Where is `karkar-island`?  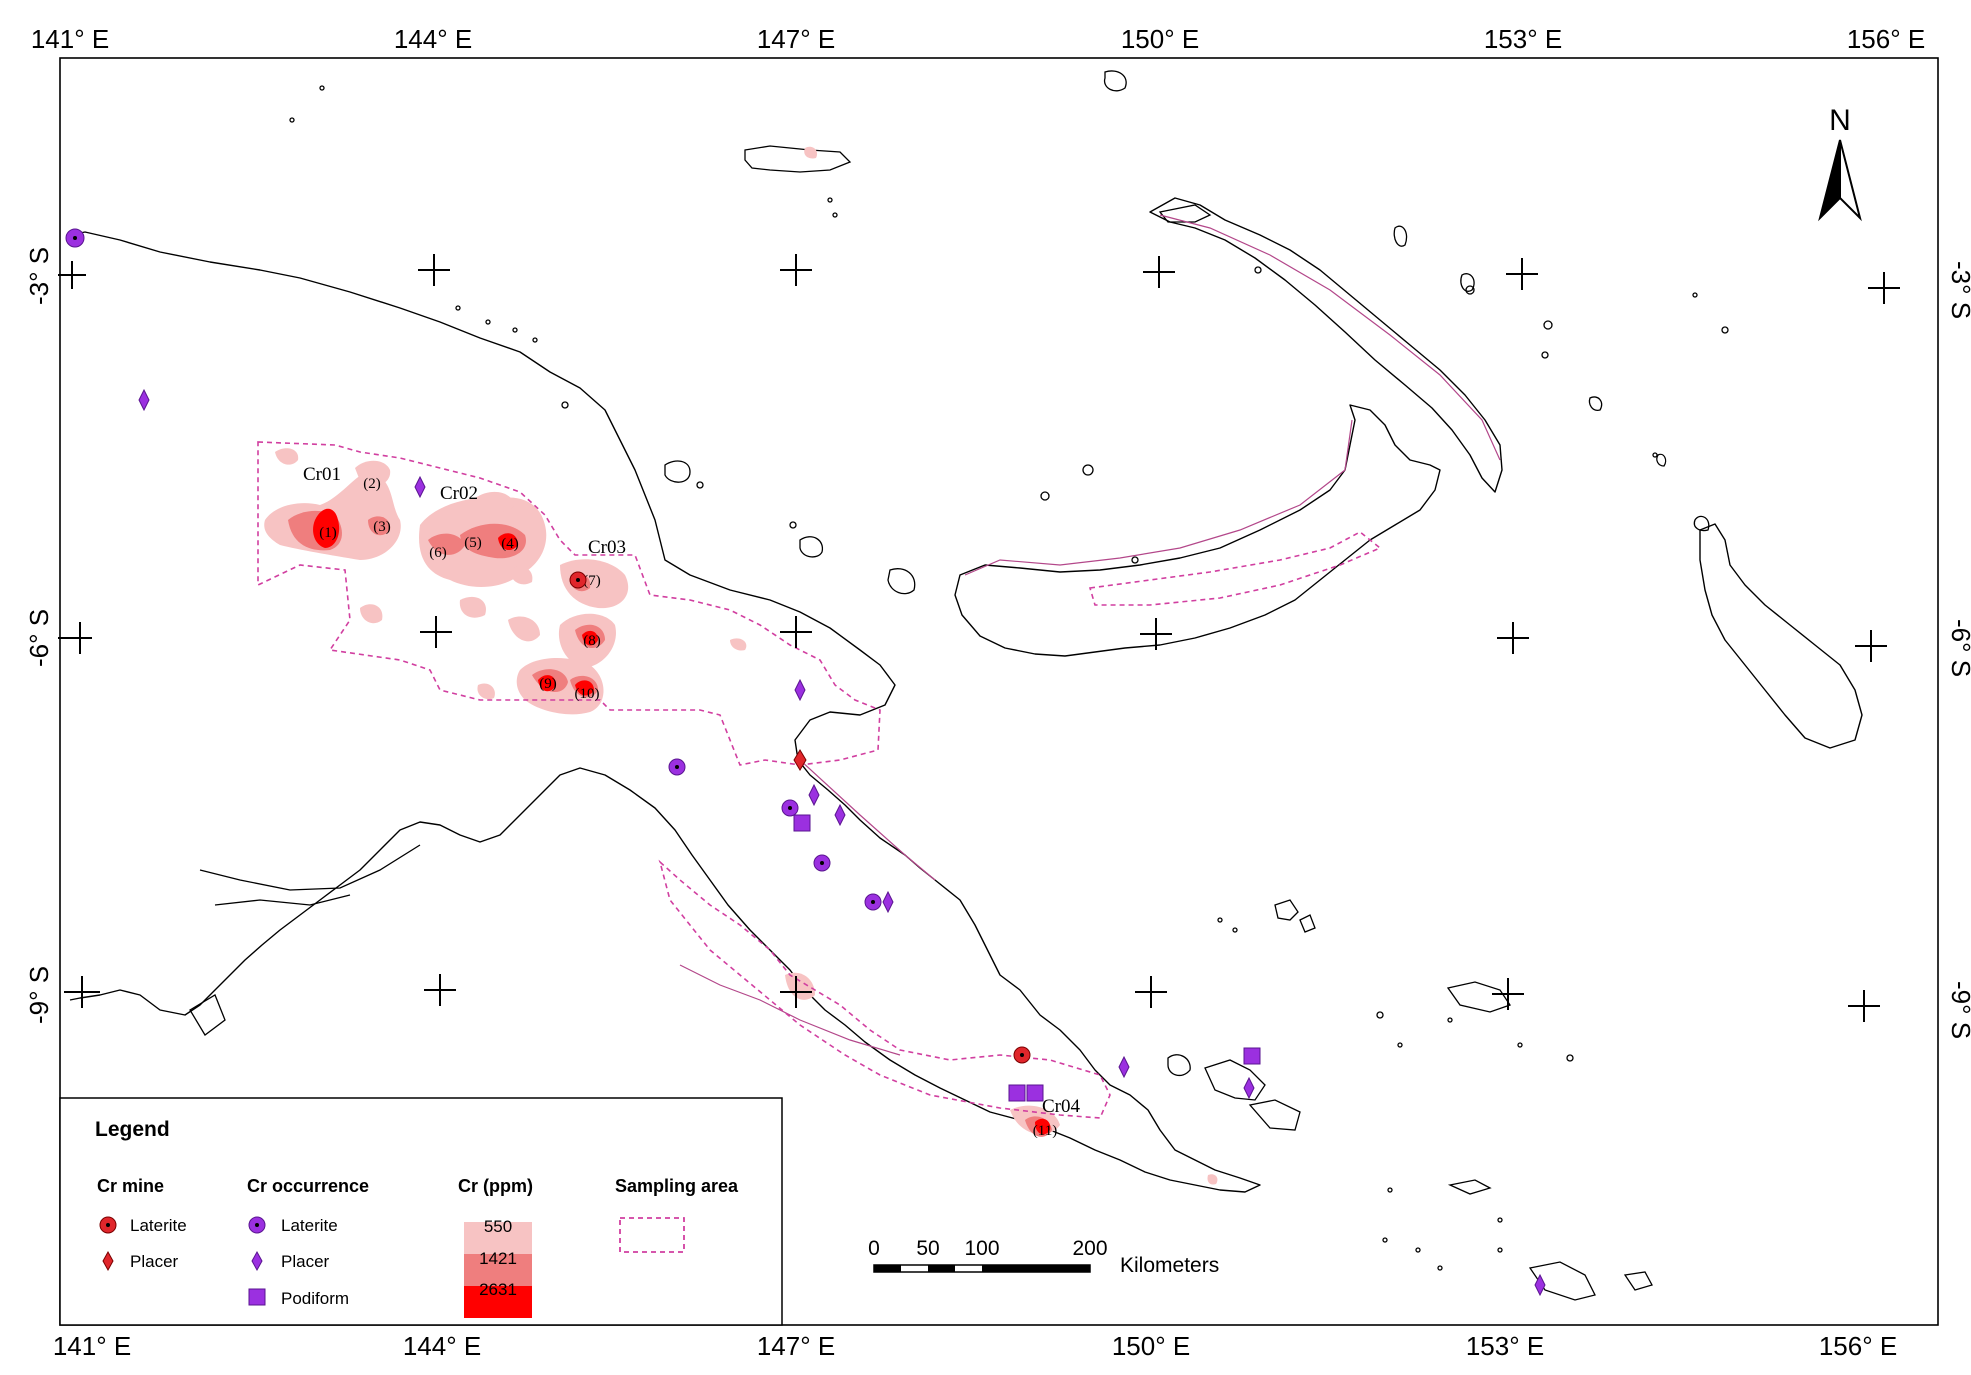 karkar-island is located at coordinates (677, 471).